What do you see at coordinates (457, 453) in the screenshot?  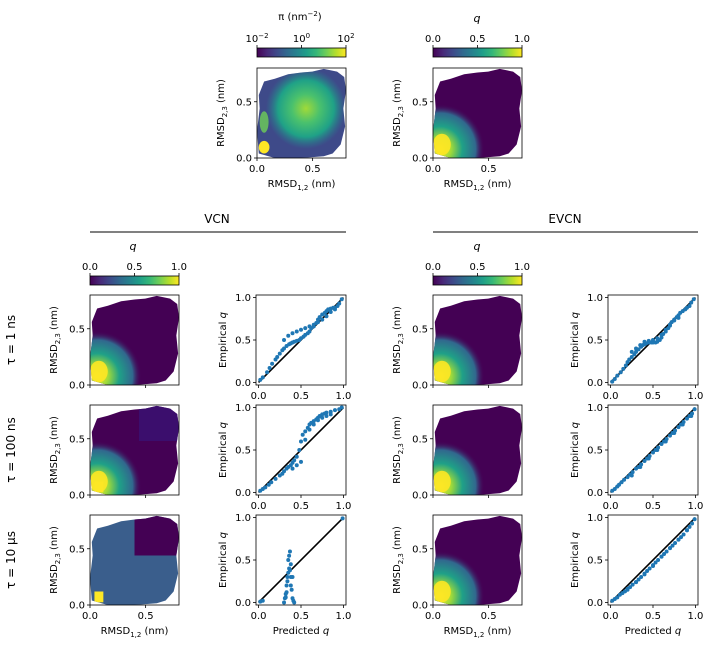 I see `evcn-heatmap-1: 0.0 0.5 RMSD2,3 (nm)` at bounding box center [457, 453].